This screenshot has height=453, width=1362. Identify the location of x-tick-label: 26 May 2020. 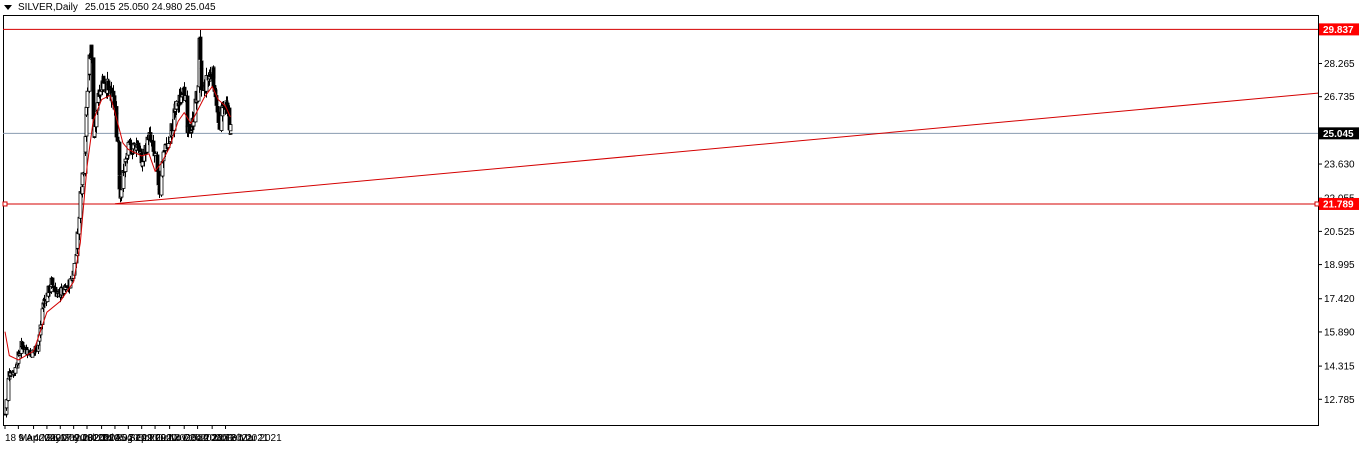
(76, 438).